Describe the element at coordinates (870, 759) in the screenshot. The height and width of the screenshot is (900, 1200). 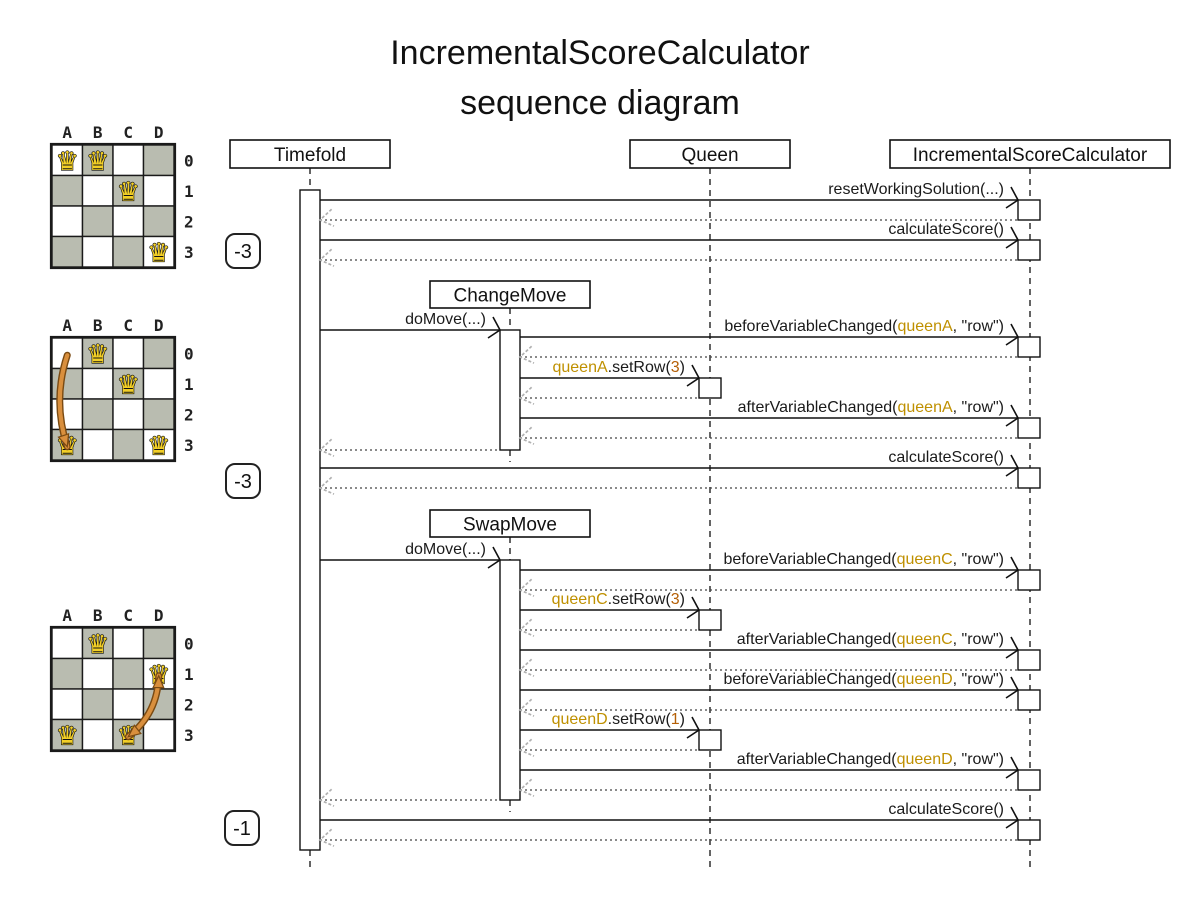
I see `message-label: afterVariableChanged(queenD, "row")` at that location.